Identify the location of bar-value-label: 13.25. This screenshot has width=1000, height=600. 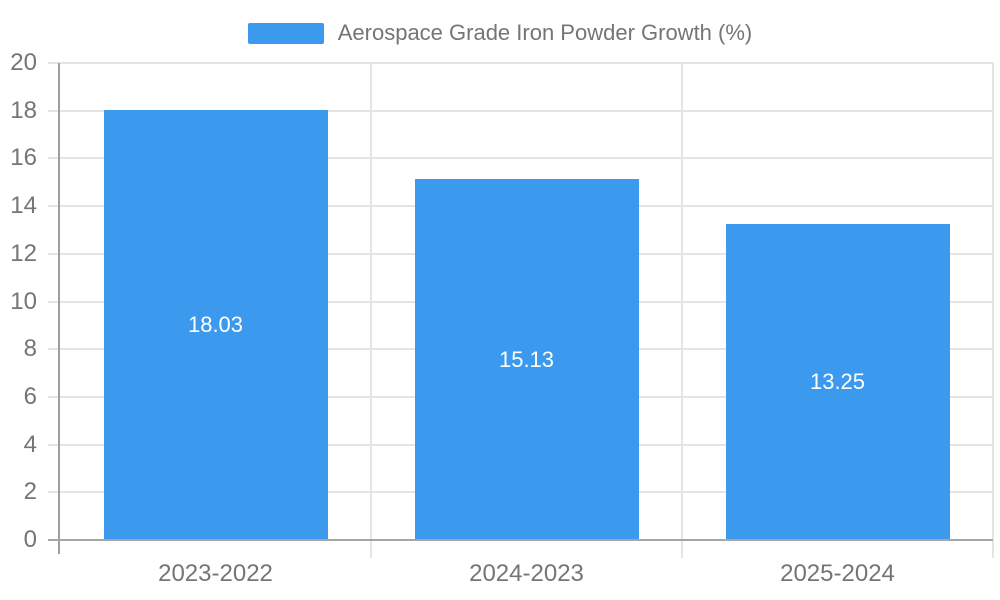
(837, 381).